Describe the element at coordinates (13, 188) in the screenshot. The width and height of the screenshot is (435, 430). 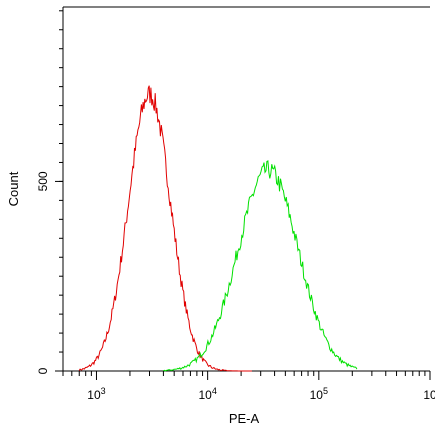
I see `y-axis-title: Count` at that location.